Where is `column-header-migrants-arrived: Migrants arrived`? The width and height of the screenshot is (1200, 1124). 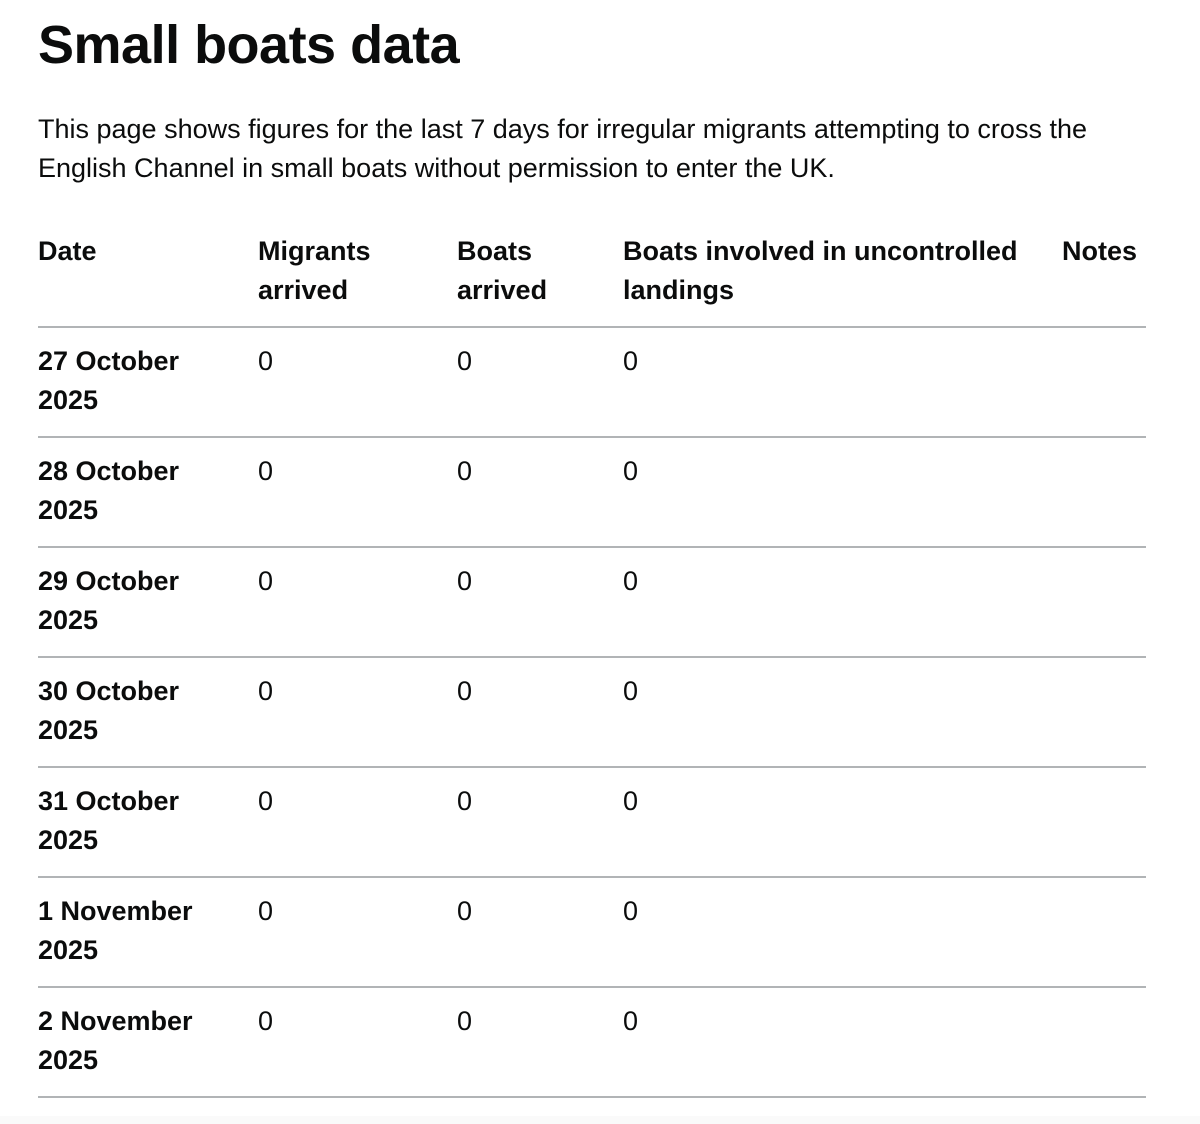
column-header-migrants-arrived: Migrants arrived is located at coordinates (357, 280).